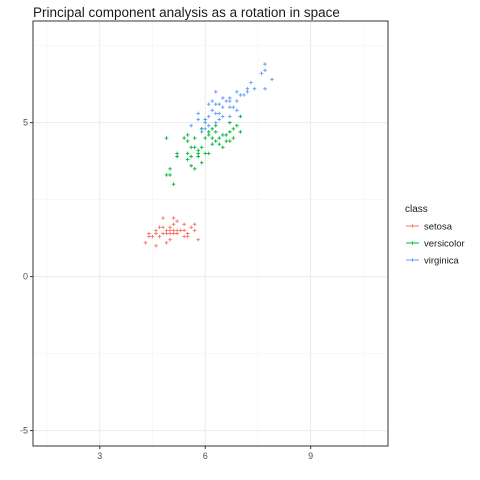 This screenshot has height=480, width=480. What do you see at coordinates (25, 277) in the screenshot?
I see `y-tick-label: 0` at bounding box center [25, 277].